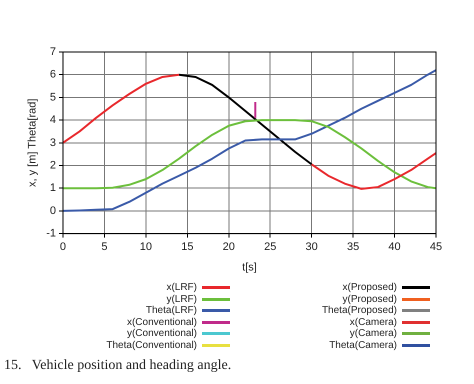 The width and height of the screenshot is (474, 384). What do you see at coordinates (146, 247) in the screenshot?
I see `x-tick-label: 10` at bounding box center [146, 247].